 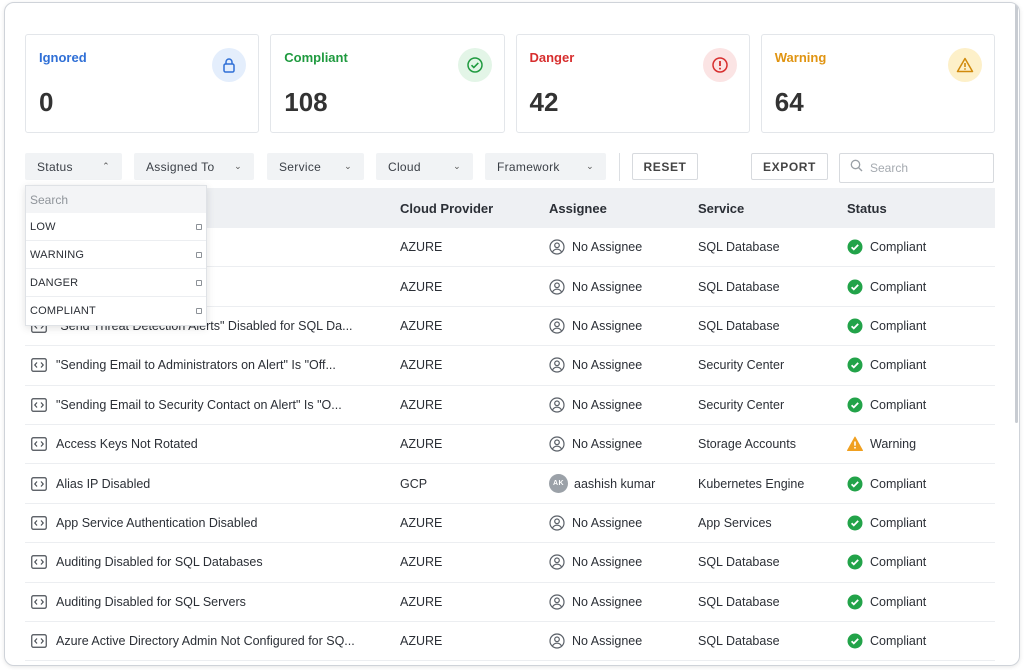 I want to click on finding-name: Alias IP Disabled, so click(x=103, y=483).